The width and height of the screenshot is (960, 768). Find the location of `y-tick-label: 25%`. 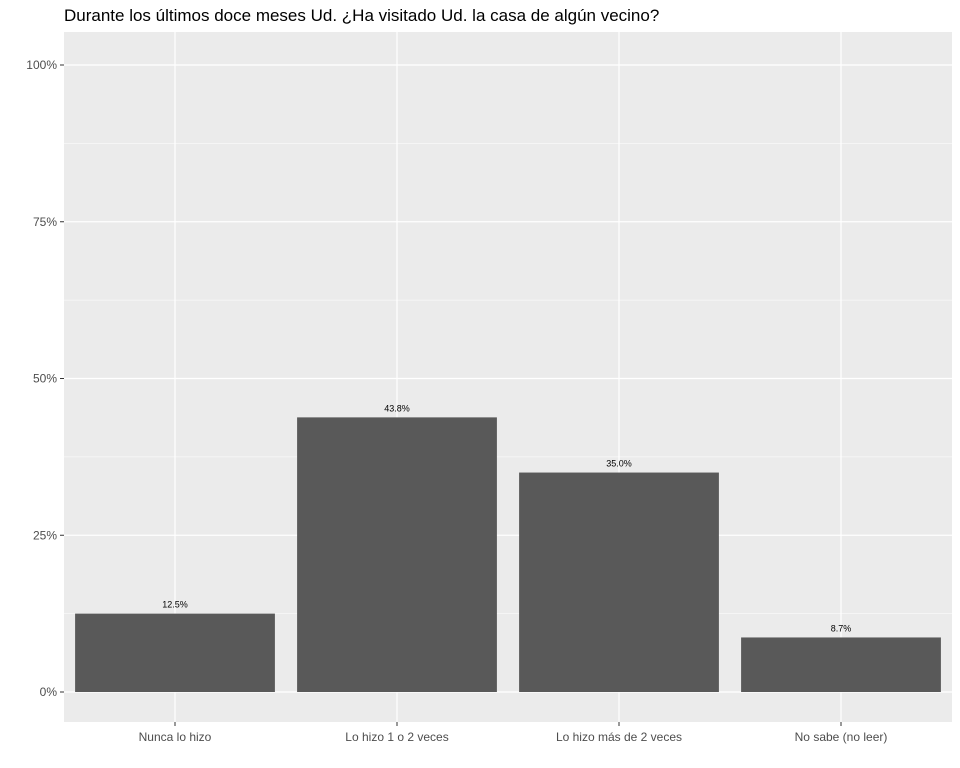

y-tick-label: 25% is located at coordinates (45, 535).